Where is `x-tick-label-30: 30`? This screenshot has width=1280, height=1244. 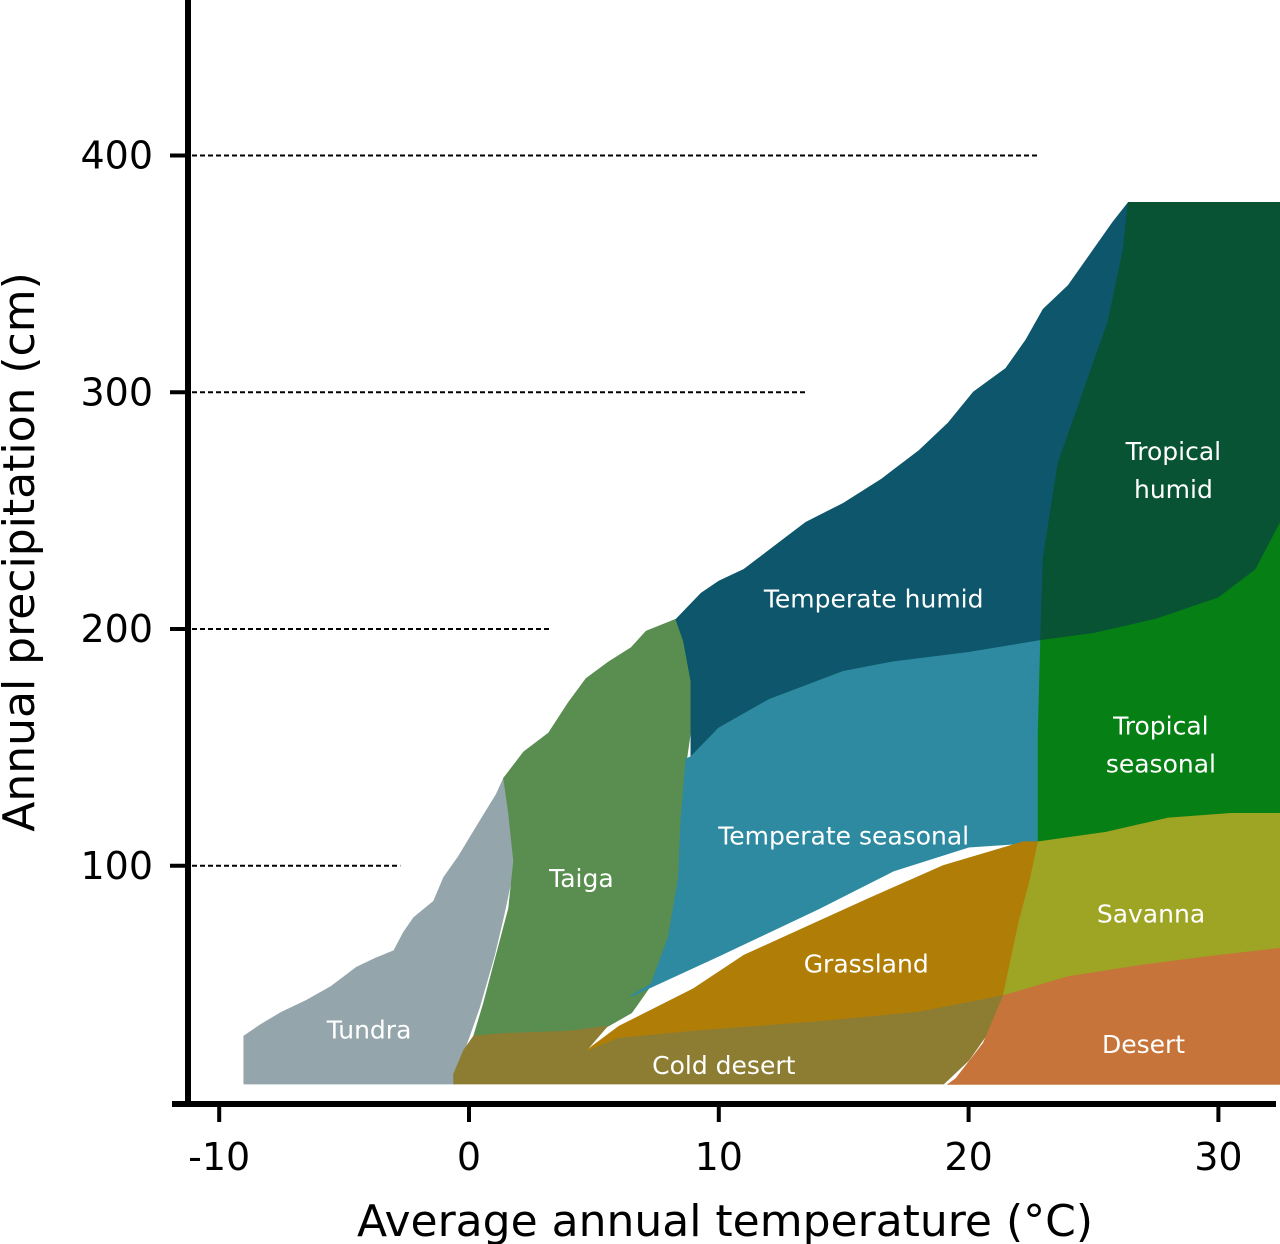
x-tick-label-30: 30 is located at coordinates (1218, 1157).